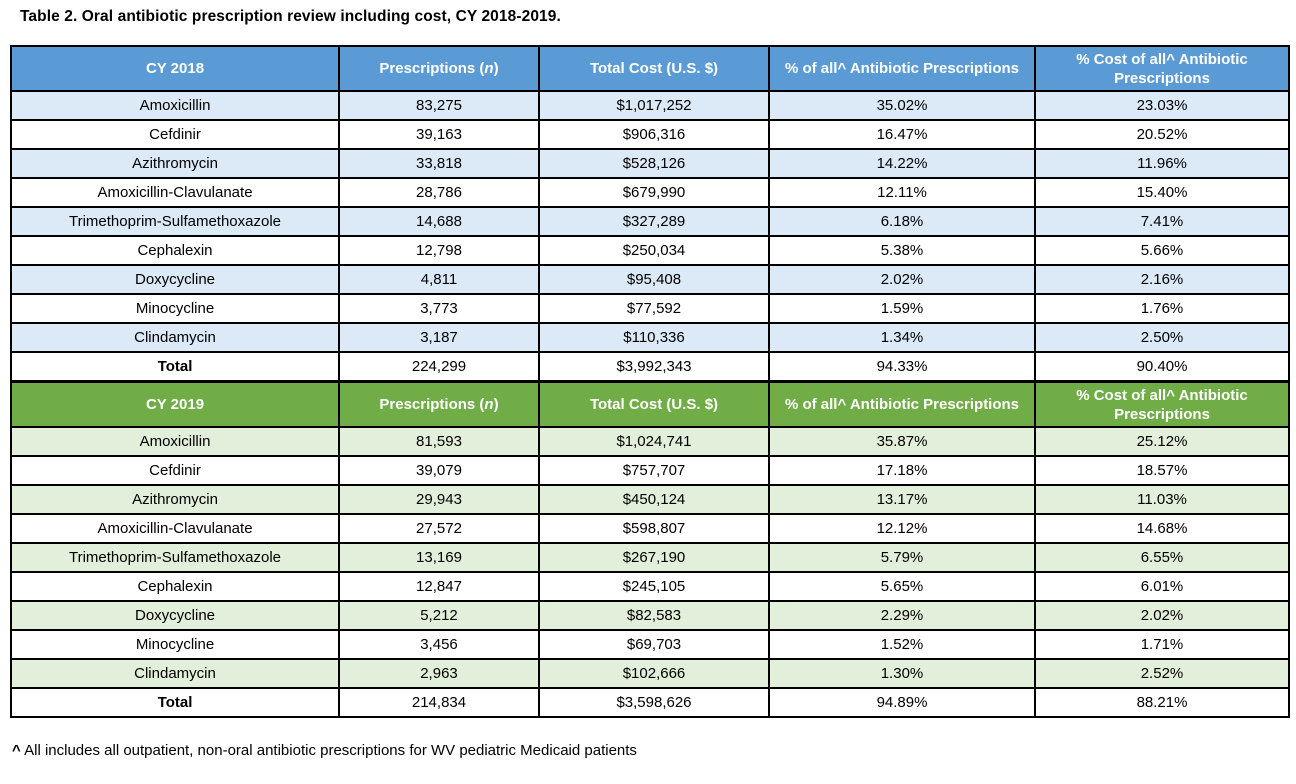 The image size is (1296, 784). What do you see at coordinates (902, 308) in the screenshot?
I see `pct-all-cell: 1.59%` at bounding box center [902, 308].